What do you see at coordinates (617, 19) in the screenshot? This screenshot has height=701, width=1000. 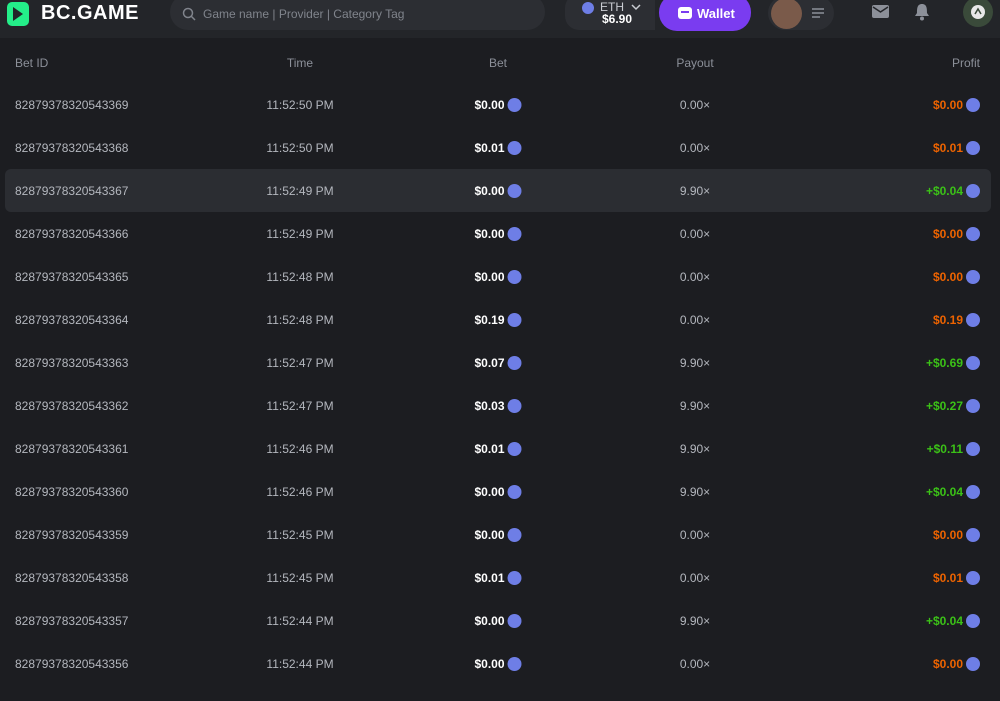 I see `balance: $6.90` at bounding box center [617, 19].